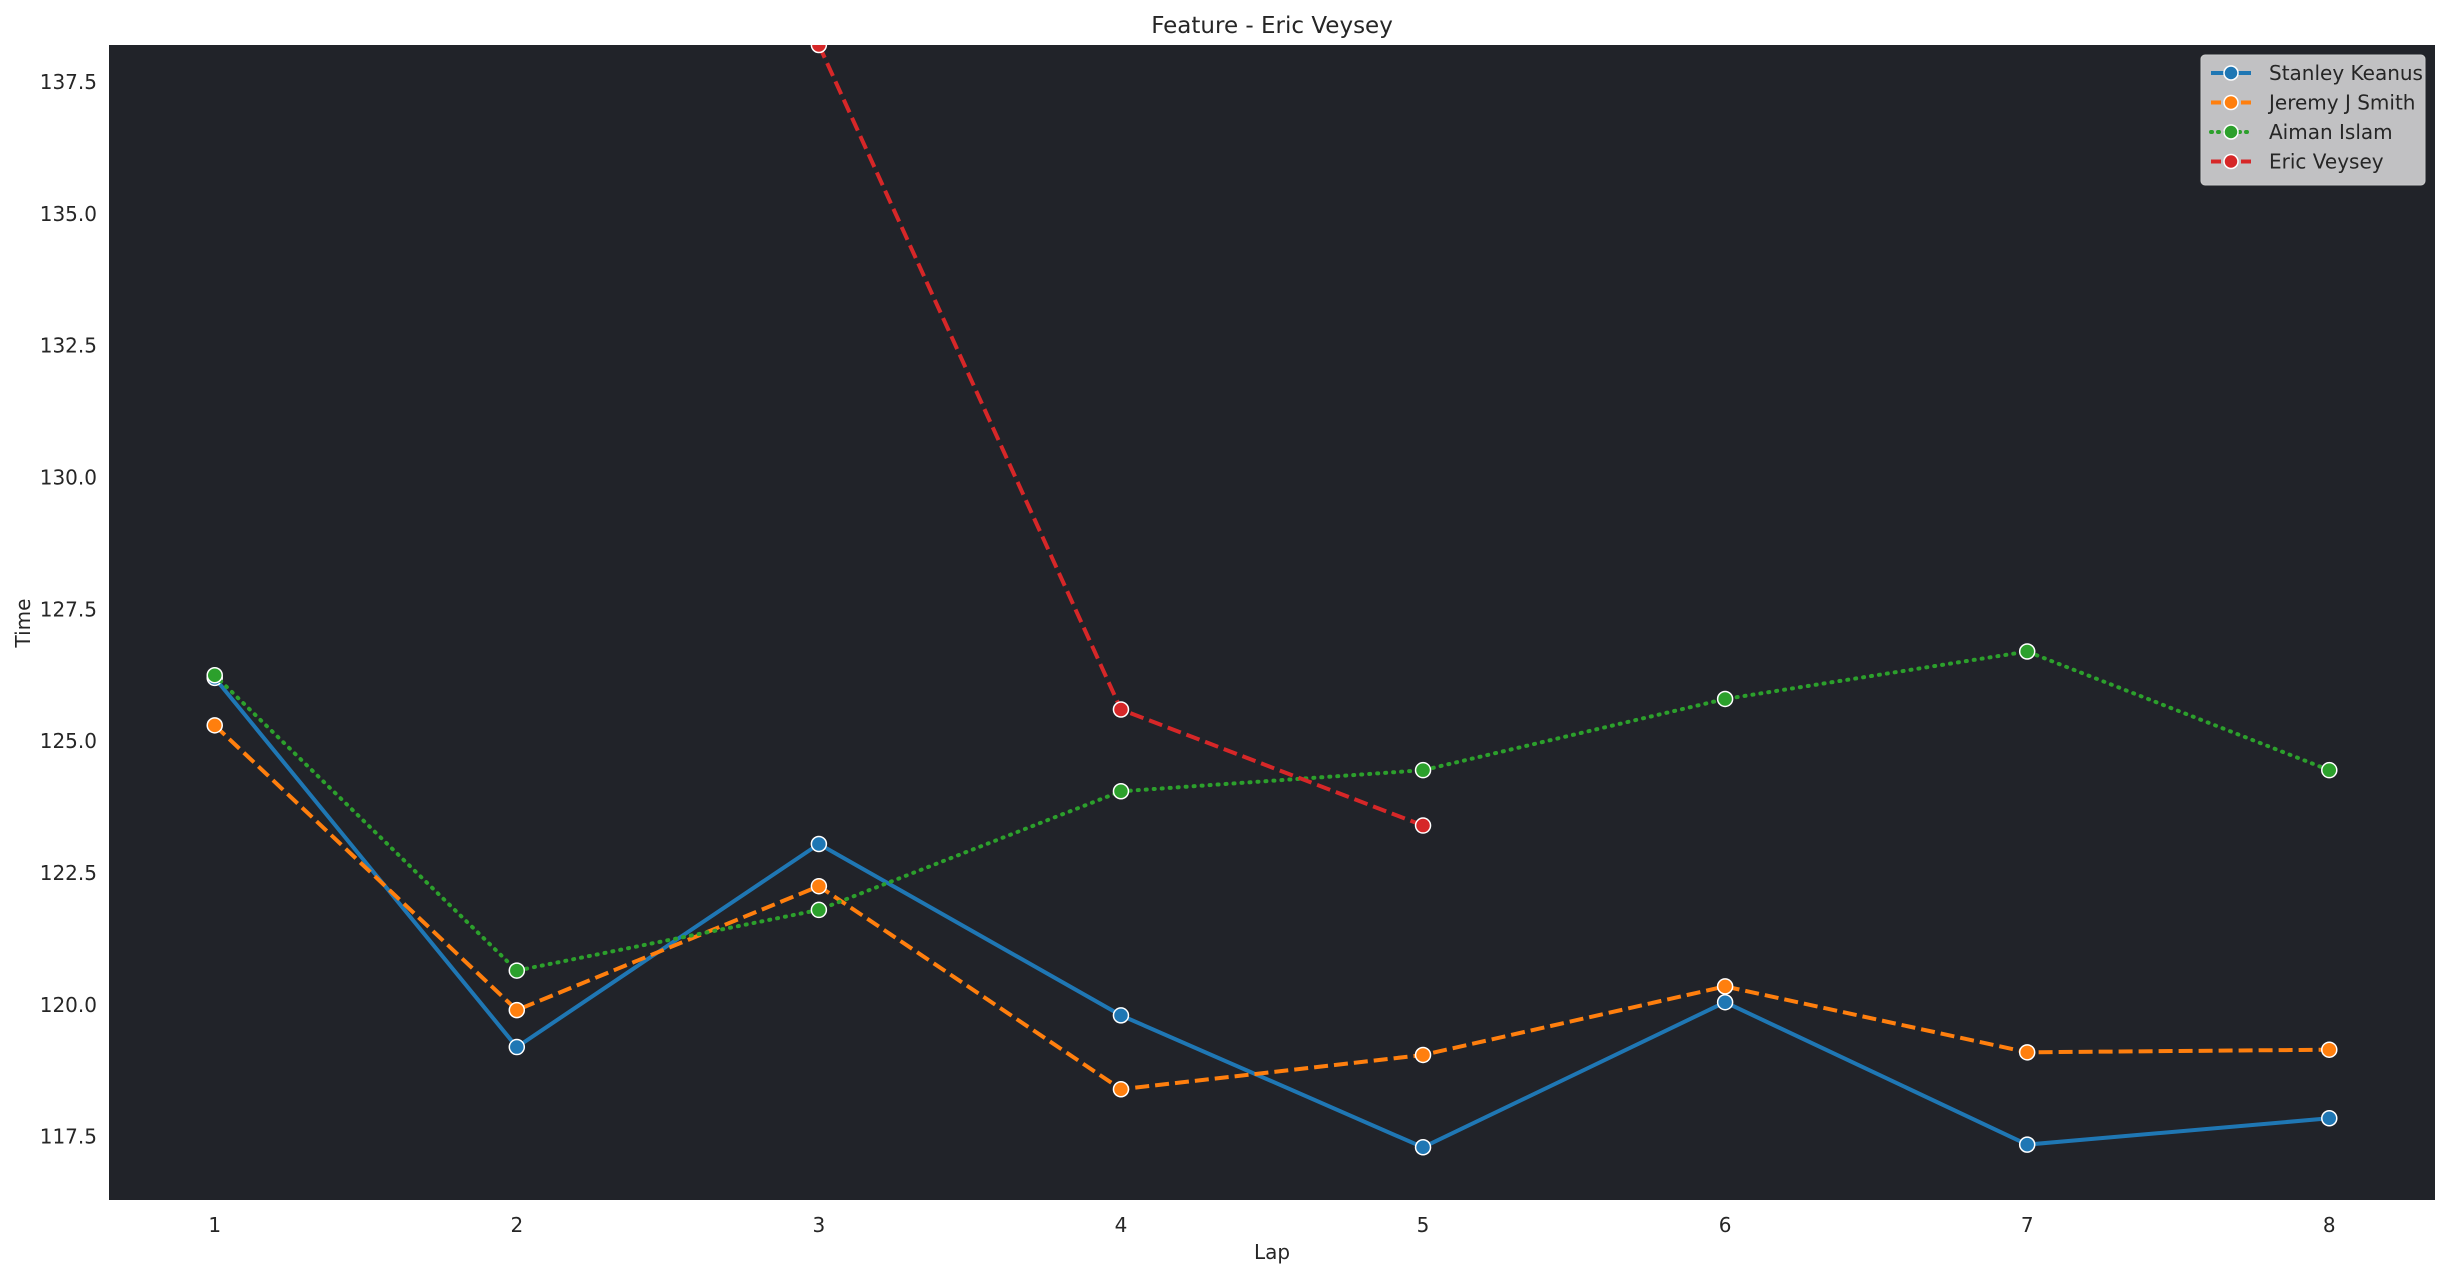 Image resolution: width=2449 pixels, height=1276 pixels. What do you see at coordinates (68, 214) in the screenshot?
I see `y-tick-label: 135.0` at bounding box center [68, 214].